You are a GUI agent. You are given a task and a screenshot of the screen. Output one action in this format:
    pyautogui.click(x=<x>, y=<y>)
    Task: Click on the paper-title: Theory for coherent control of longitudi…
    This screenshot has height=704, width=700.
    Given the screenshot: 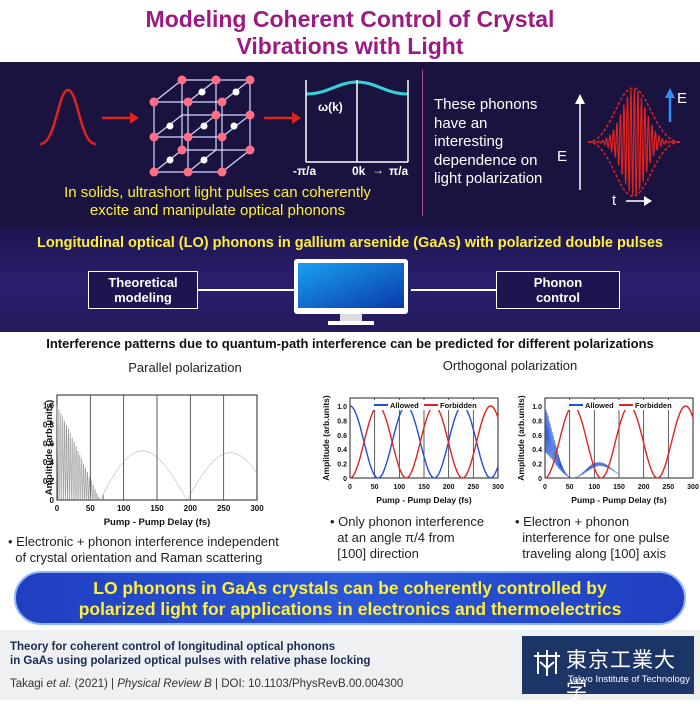 What is the action you would take?
    pyautogui.click(x=190, y=654)
    